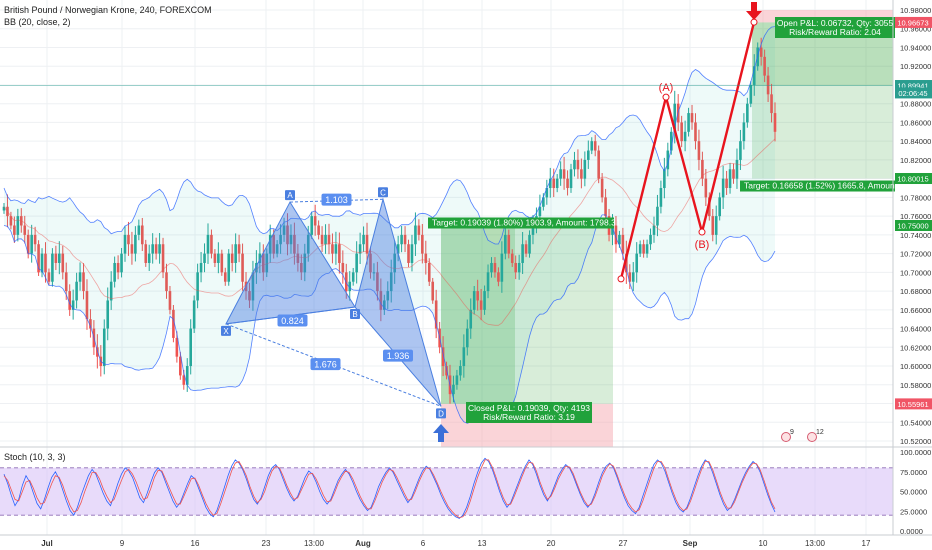 This screenshot has height=550, width=932. Describe the element at coordinates (266, 543) in the screenshot. I see `time-axis-tick: 23` at that location.